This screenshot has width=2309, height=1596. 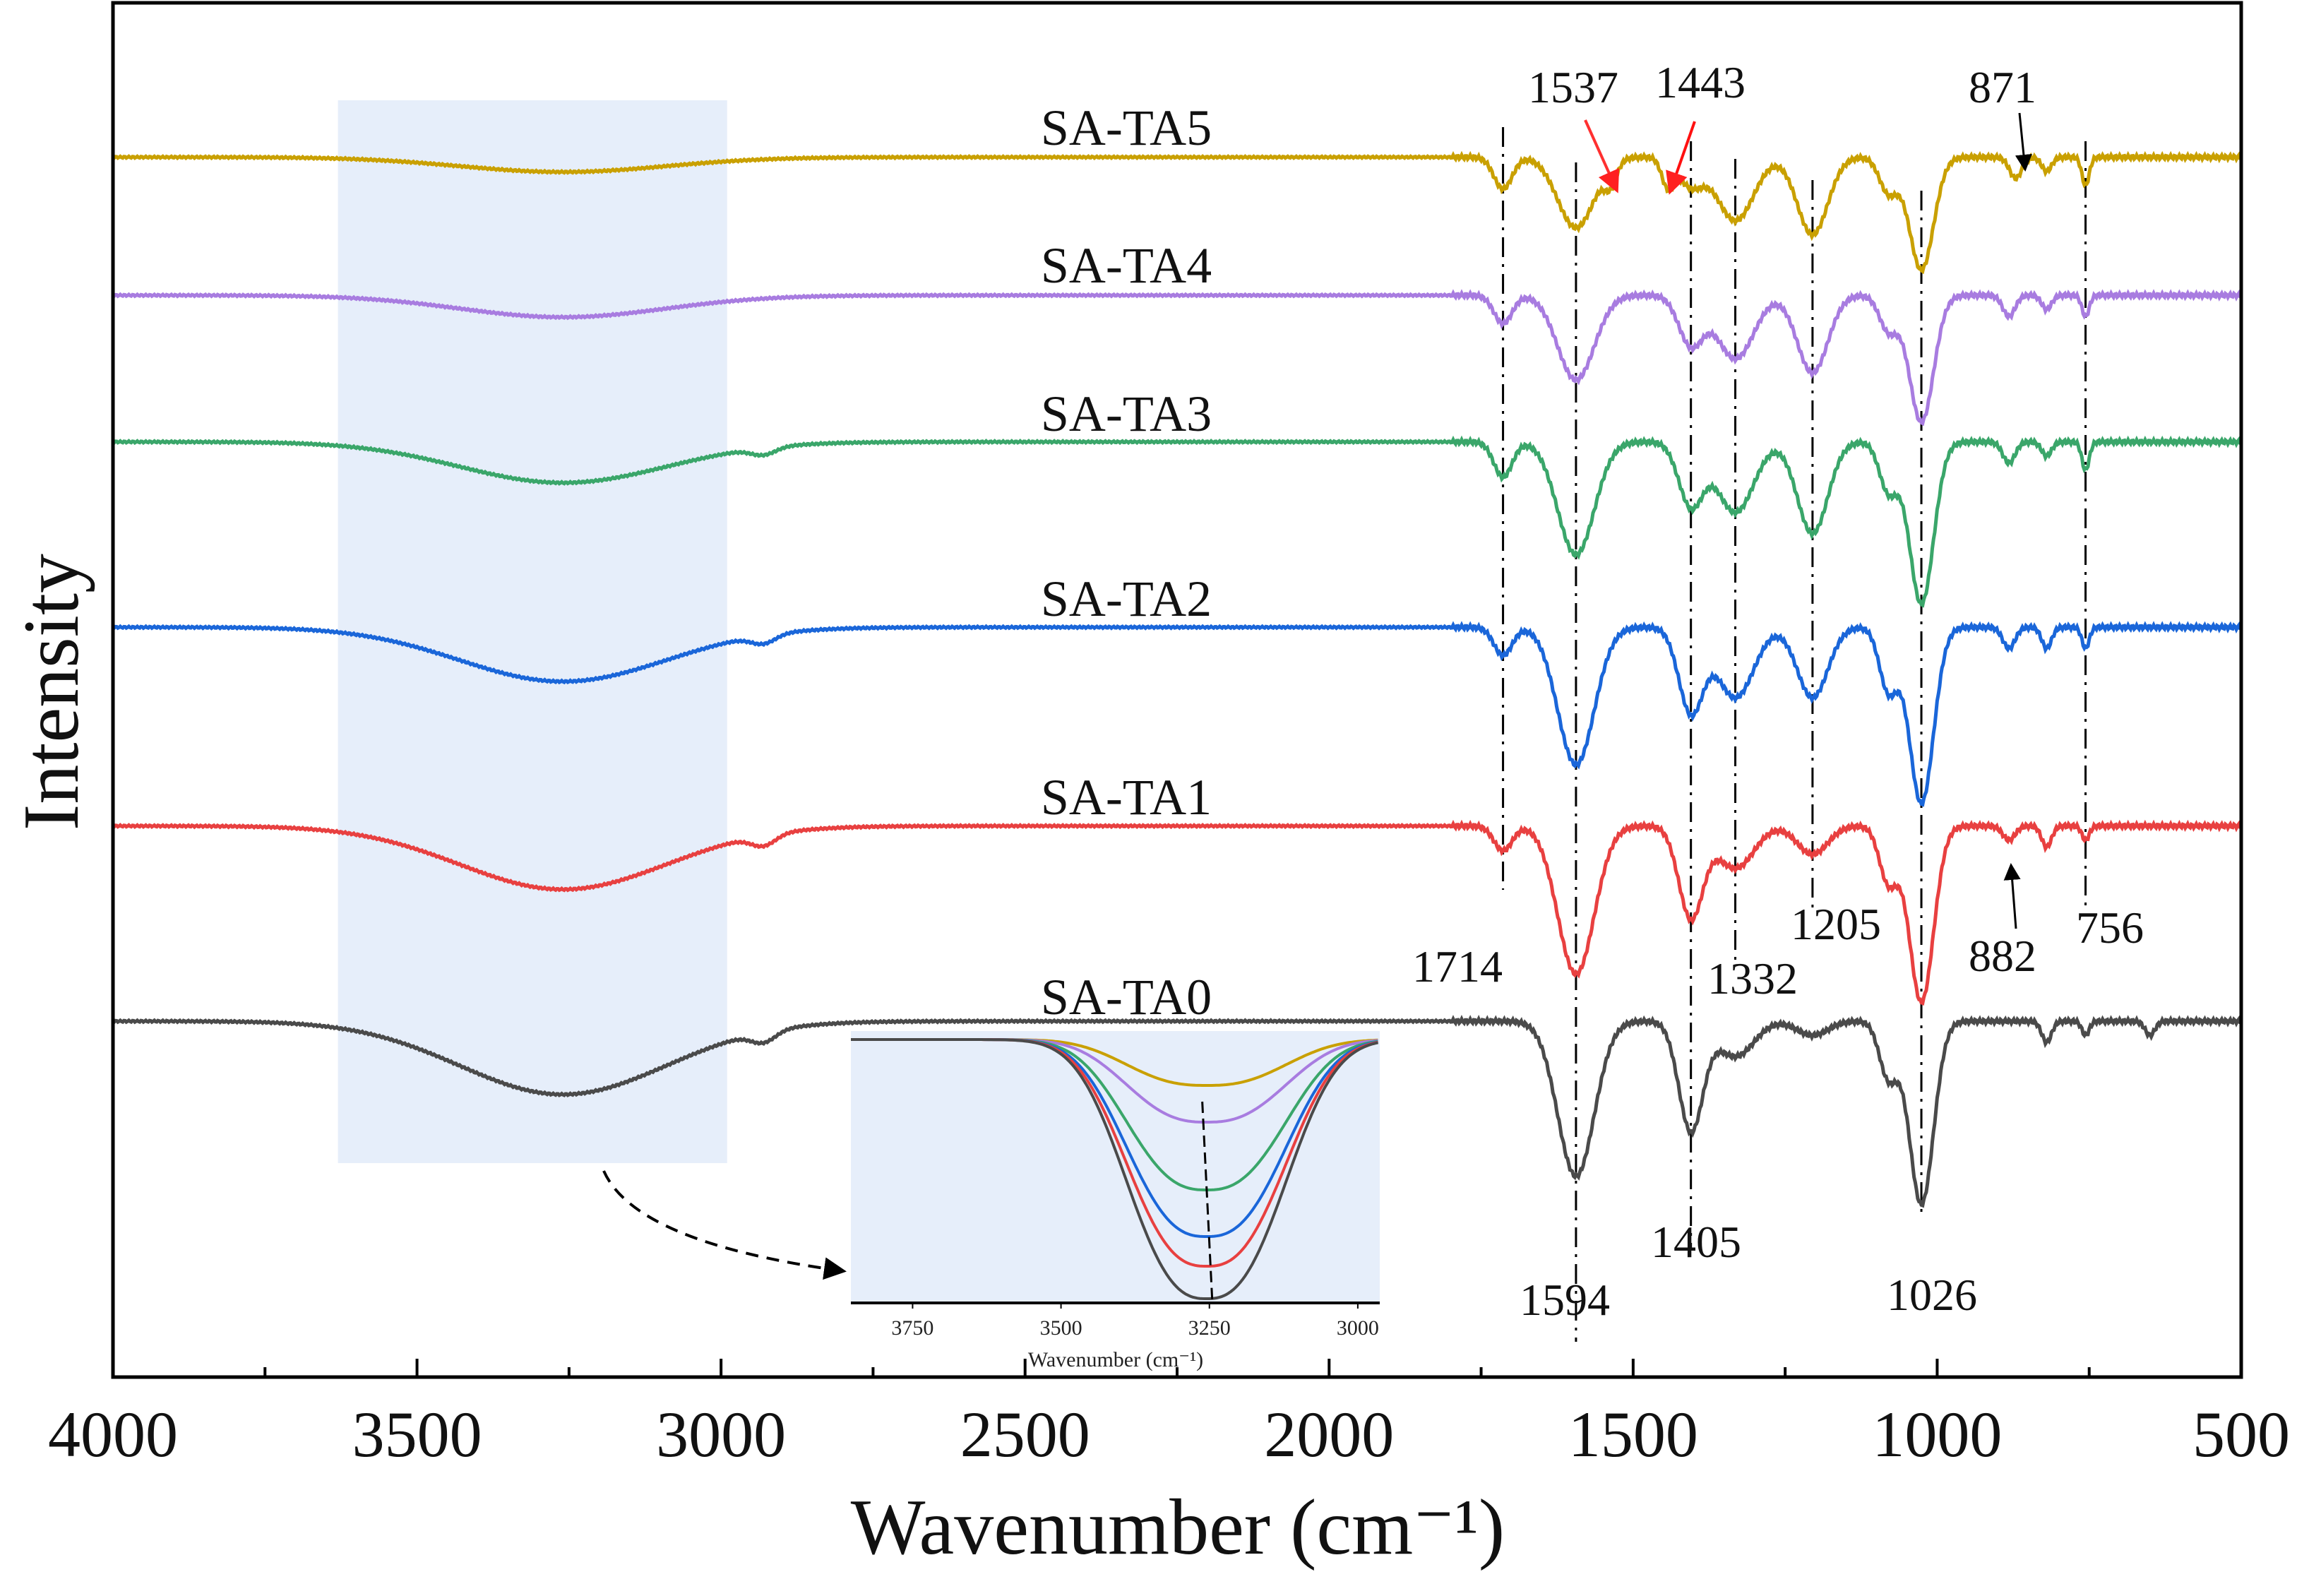 What do you see at coordinates (1061, 1328) in the screenshot?
I see `inset-tick-label-3500: 3500` at bounding box center [1061, 1328].